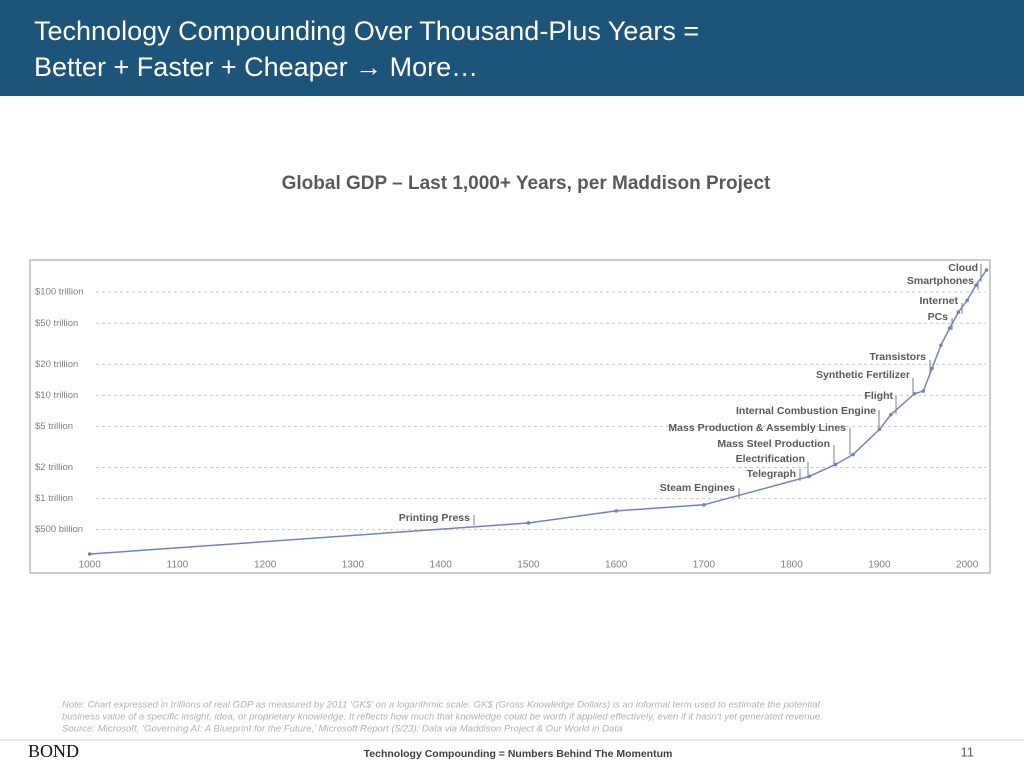 The height and width of the screenshot is (773, 1024). Describe the element at coordinates (441, 565) in the screenshot. I see `x-tick-label: 1400` at that location.